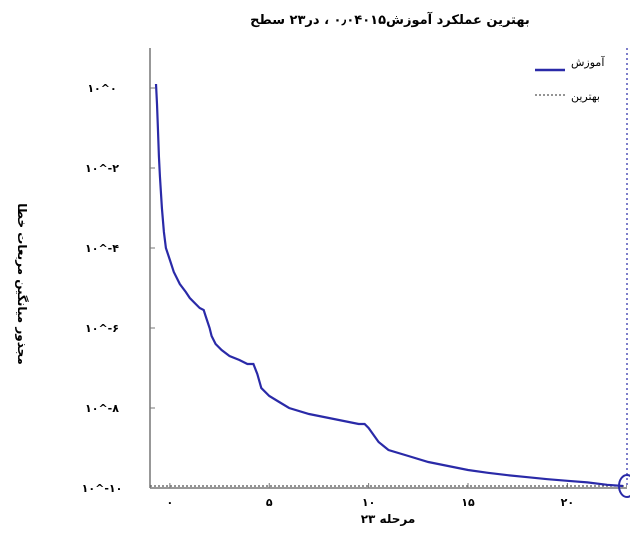 The image size is (630, 534). I want to click on x-axis-ticks: ۰ ۵ ۱۰ ۱۵ ۲۰, so click(370, 496).